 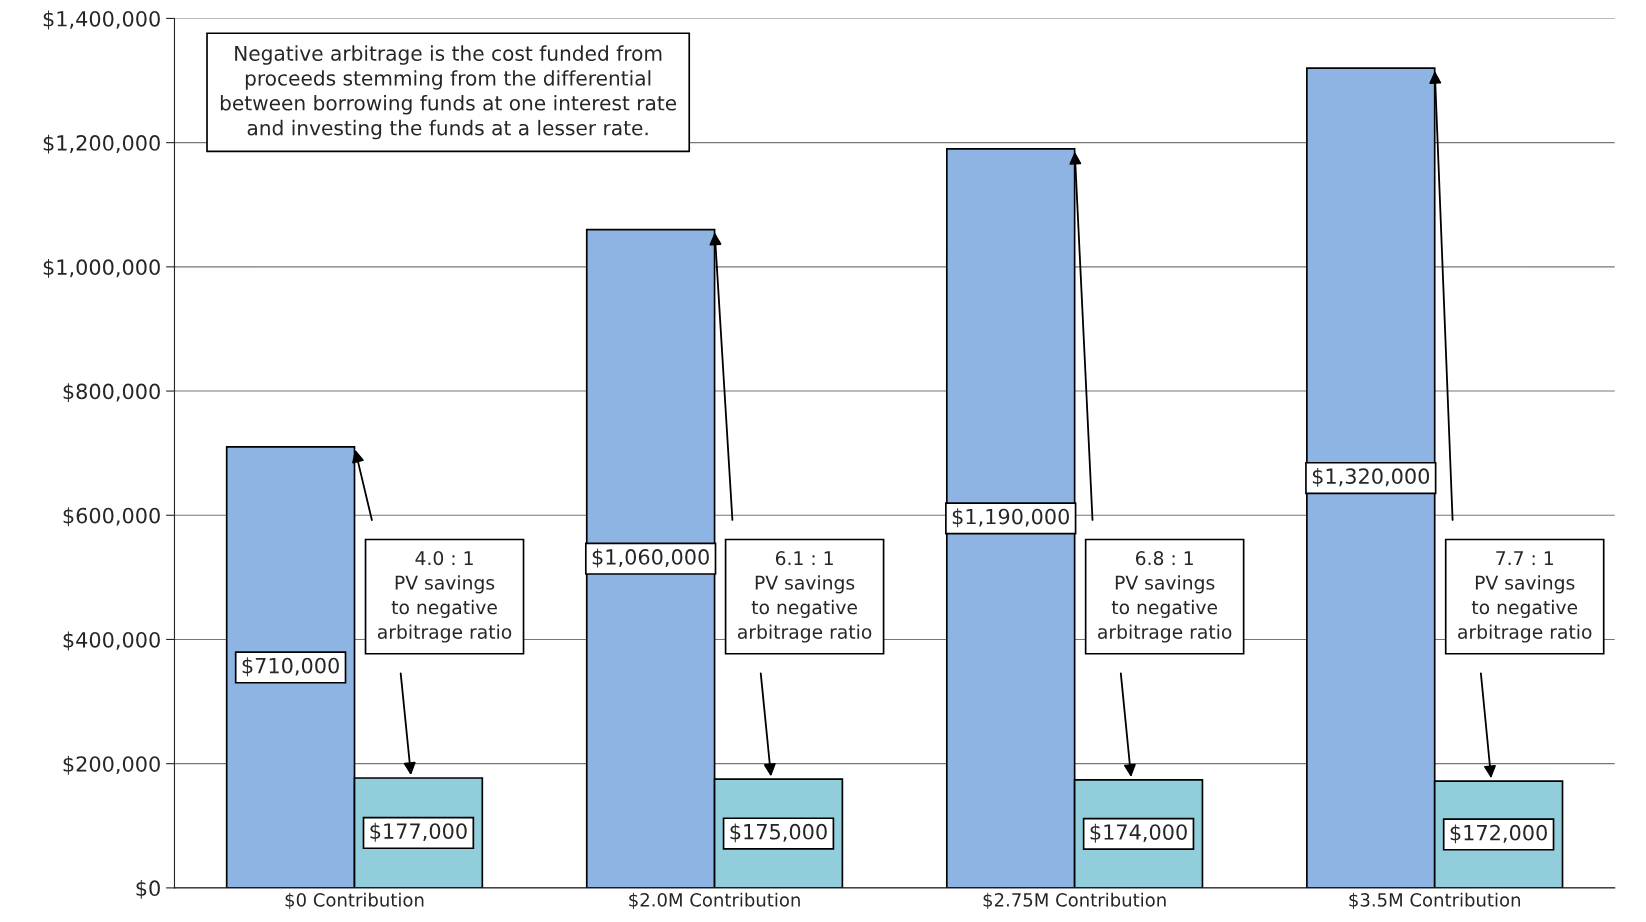 I want to click on data-label: $1,060,000, so click(x=650, y=558).